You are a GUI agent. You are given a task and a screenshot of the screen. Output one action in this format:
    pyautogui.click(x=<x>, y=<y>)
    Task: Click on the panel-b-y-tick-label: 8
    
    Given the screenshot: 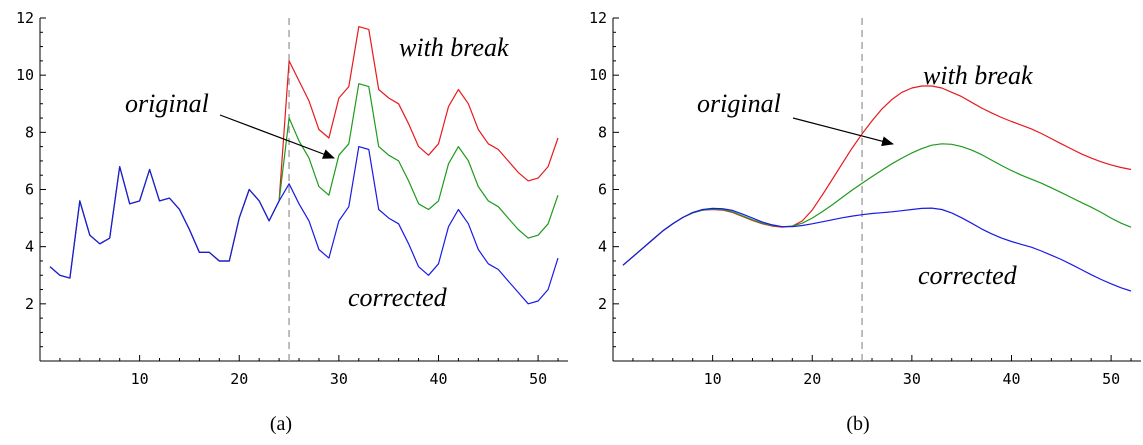 What is the action you would take?
    pyautogui.click(x=602, y=132)
    